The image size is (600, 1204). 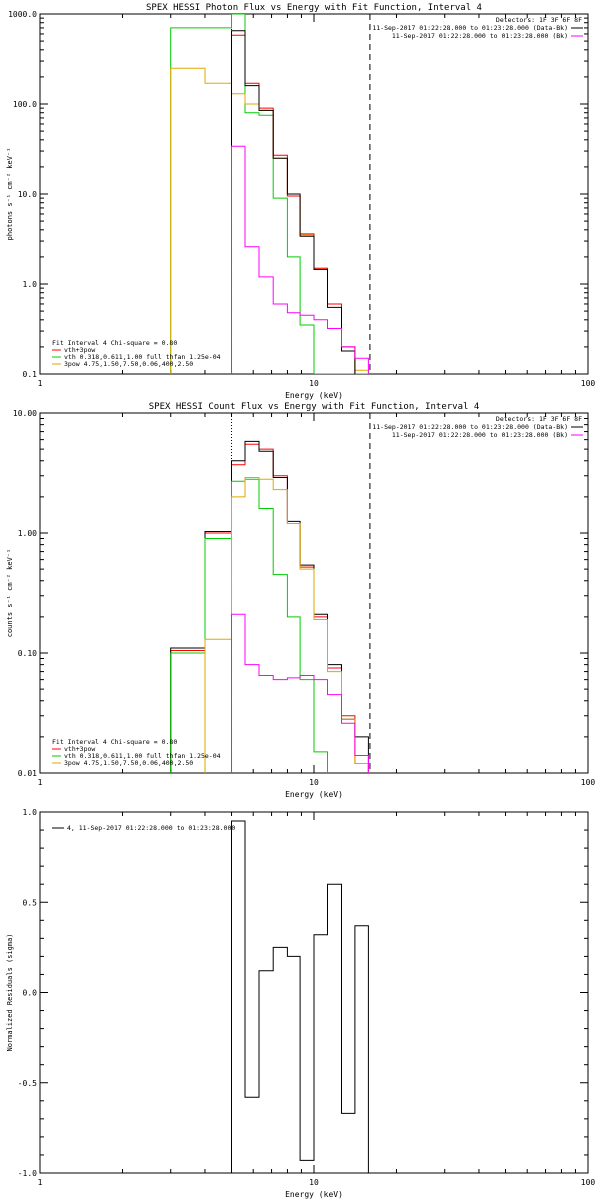 What do you see at coordinates (10, 194) in the screenshot?
I see `y-axis-label: photons s⁻¹ cm⁻² keV⁻¹` at bounding box center [10, 194].